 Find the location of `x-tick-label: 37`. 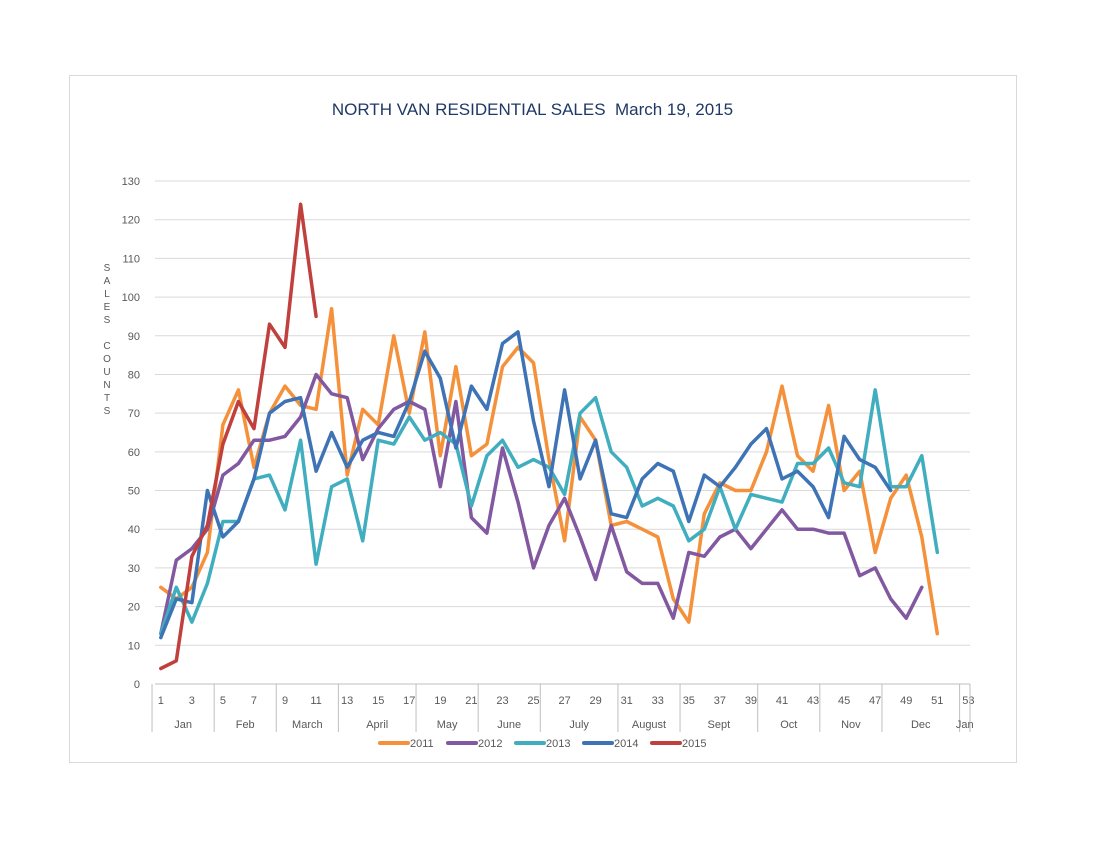

x-tick-label: 37 is located at coordinates (720, 701).